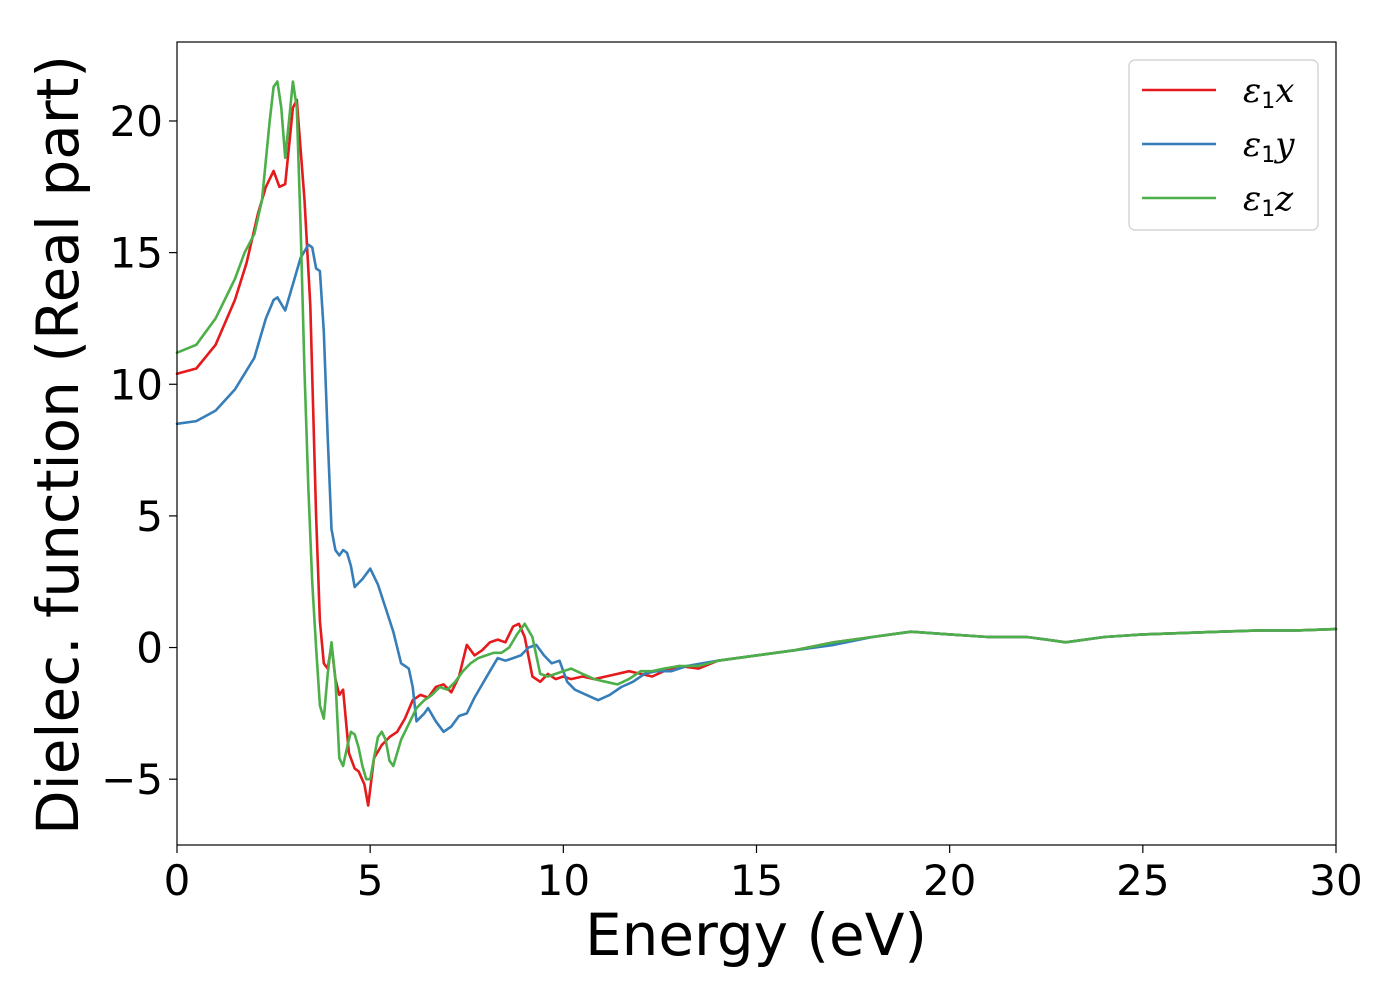 This screenshot has height=1000, width=1400. Describe the element at coordinates (136, 253) in the screenshot. I see `y-tick-label: 15` at that location.